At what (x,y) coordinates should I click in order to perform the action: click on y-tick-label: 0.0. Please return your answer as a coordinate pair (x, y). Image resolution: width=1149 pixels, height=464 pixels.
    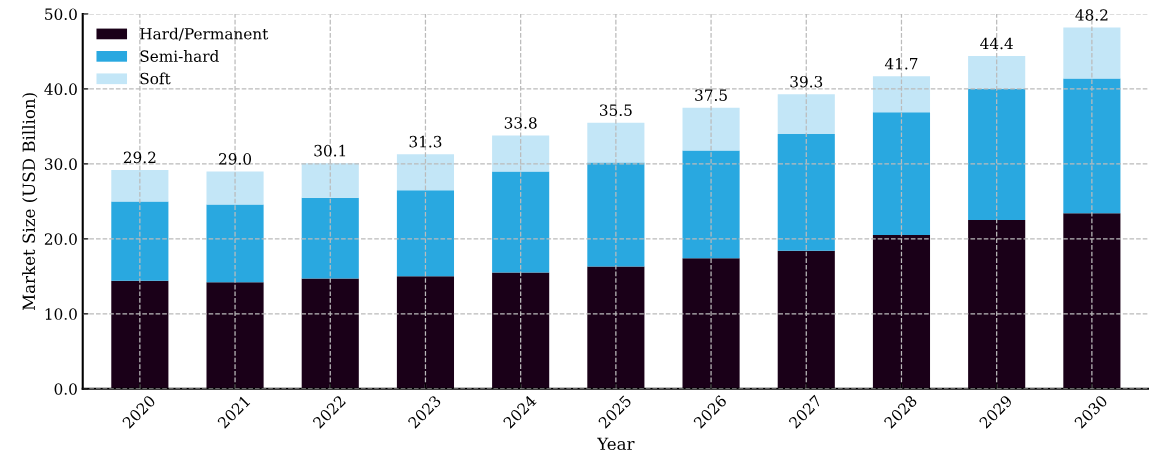
    Looking at the image, I should click on (65, 389).